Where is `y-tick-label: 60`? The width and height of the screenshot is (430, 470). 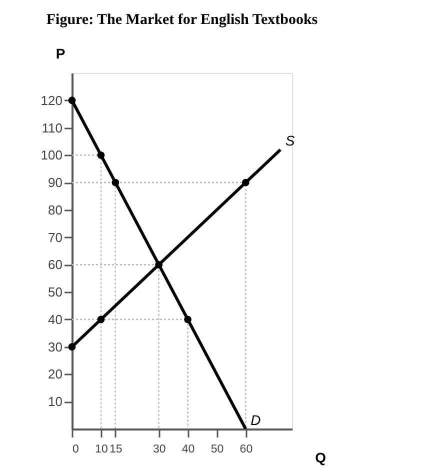 y-tick-label: 60 is located at coordinates (55, 264).